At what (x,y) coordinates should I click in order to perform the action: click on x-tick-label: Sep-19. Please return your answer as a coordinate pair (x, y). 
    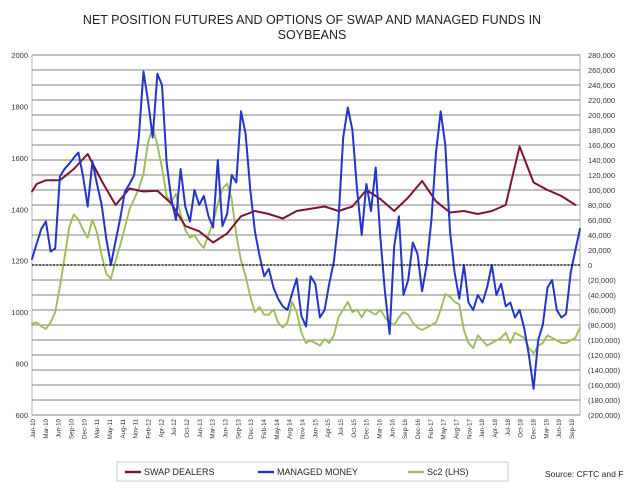
    Looking at the image, I should click on (572, 428).